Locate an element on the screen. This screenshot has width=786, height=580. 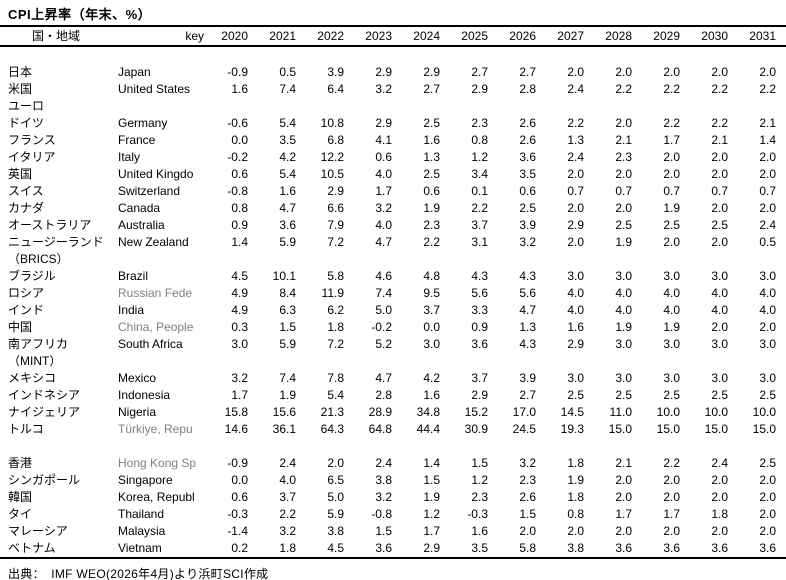
key-label: Australia is located at coordinates (141, 225).